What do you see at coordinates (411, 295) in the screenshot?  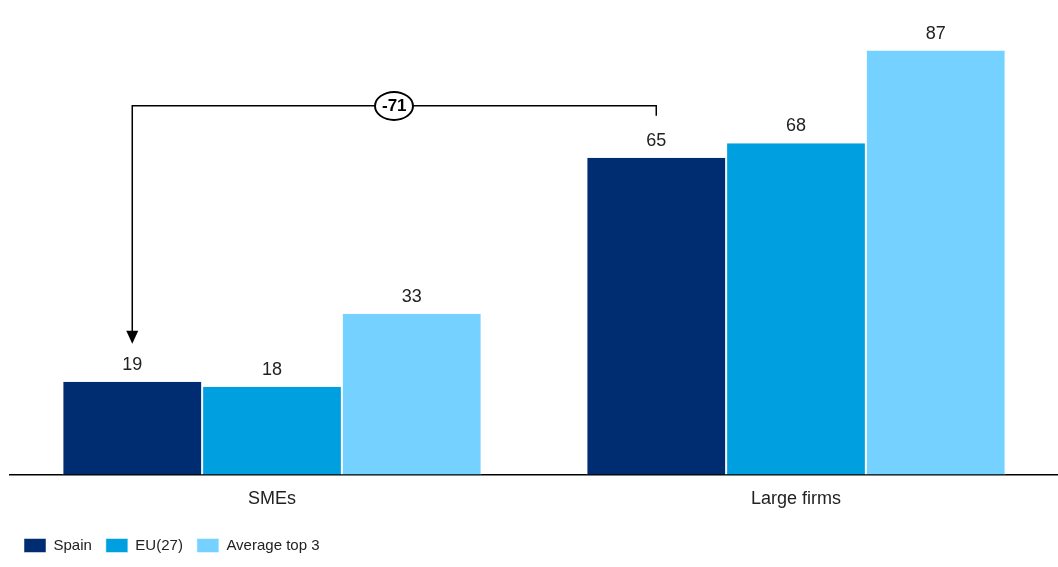 I see `data-label: 33` at bounding box center [411, 295].